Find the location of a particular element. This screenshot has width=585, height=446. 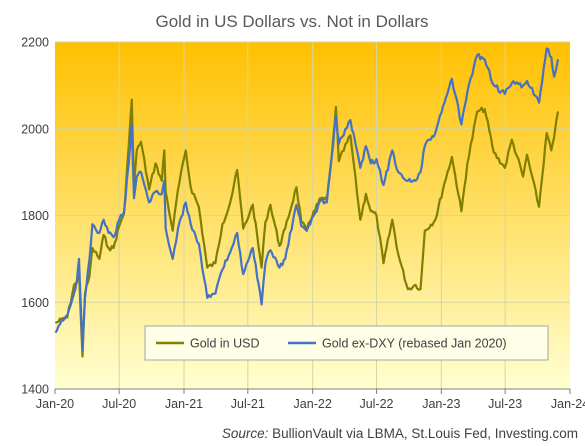

y-tick-label: 1600 is located at coordinates (35, 303).